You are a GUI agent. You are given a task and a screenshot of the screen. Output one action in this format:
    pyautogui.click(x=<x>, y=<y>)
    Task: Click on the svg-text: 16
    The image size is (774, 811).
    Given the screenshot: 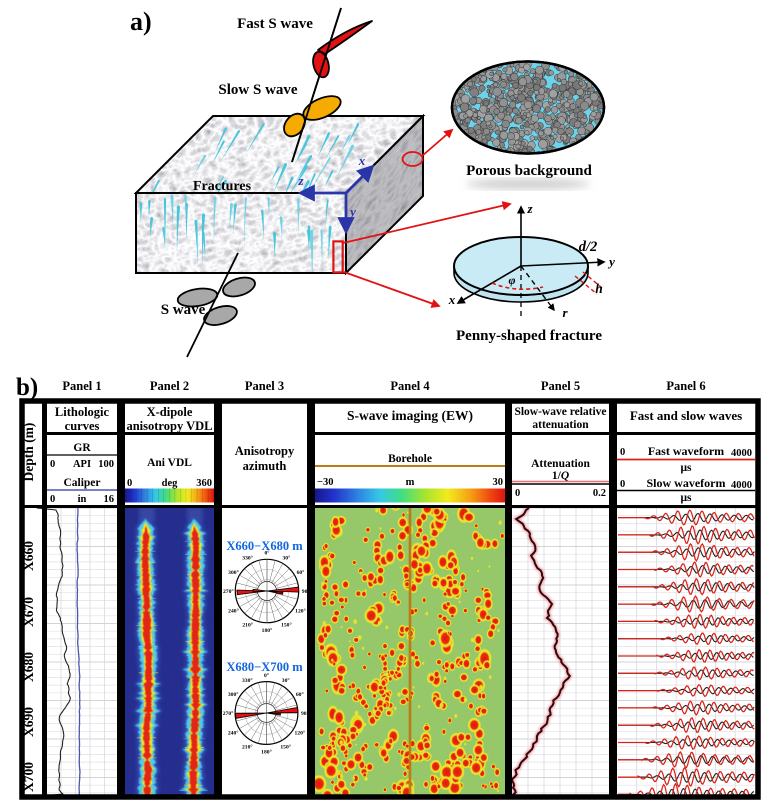 What is the action you would take?
    pyautogui.click(x=109, y=499)
    